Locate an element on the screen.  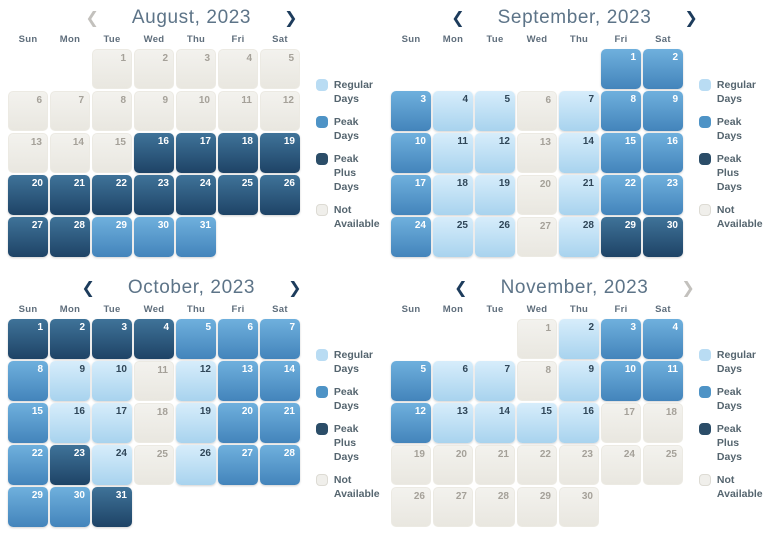
day-of-week-label: Thu is located at coordinates (579, 309).